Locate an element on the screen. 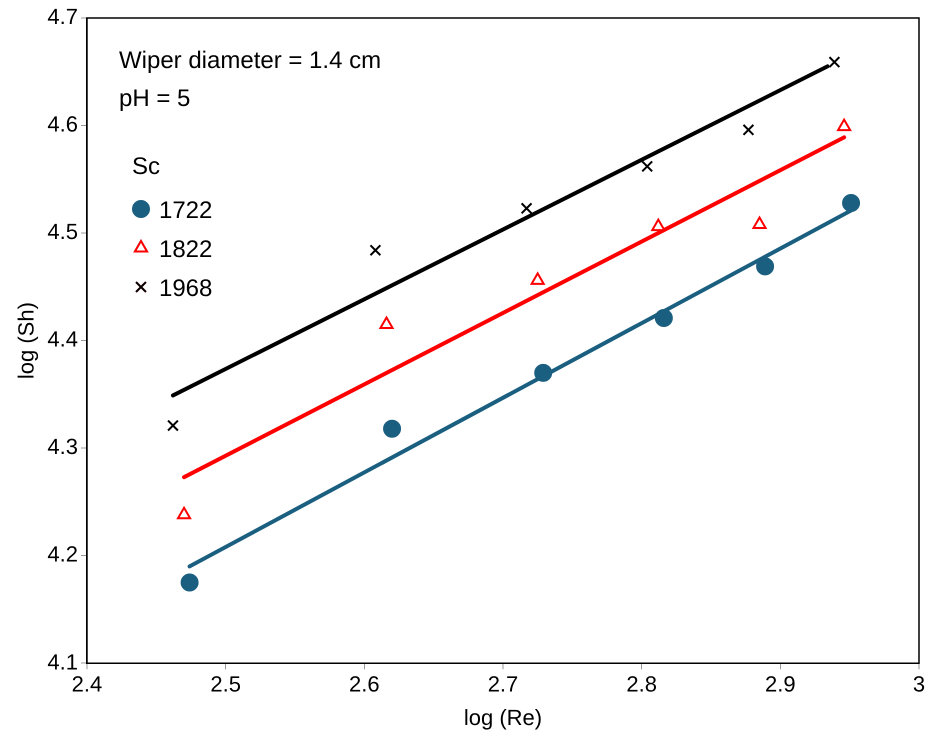 The image size is (929, 742). annotation: pH = 5 is located at coordinates (154, 98).